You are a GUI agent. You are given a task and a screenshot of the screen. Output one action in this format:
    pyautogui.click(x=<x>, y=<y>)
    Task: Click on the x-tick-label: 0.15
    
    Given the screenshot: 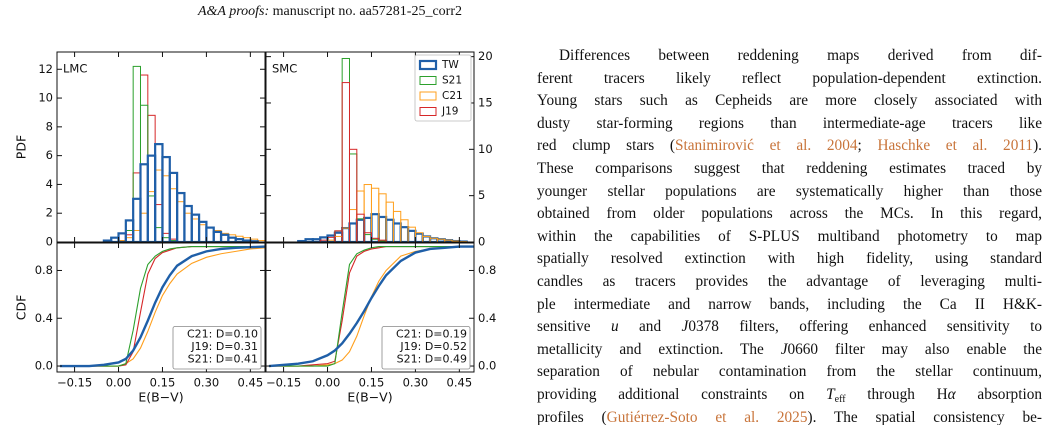 What is the action you would take?
    pyautogui.click(x=163, y=383)
    